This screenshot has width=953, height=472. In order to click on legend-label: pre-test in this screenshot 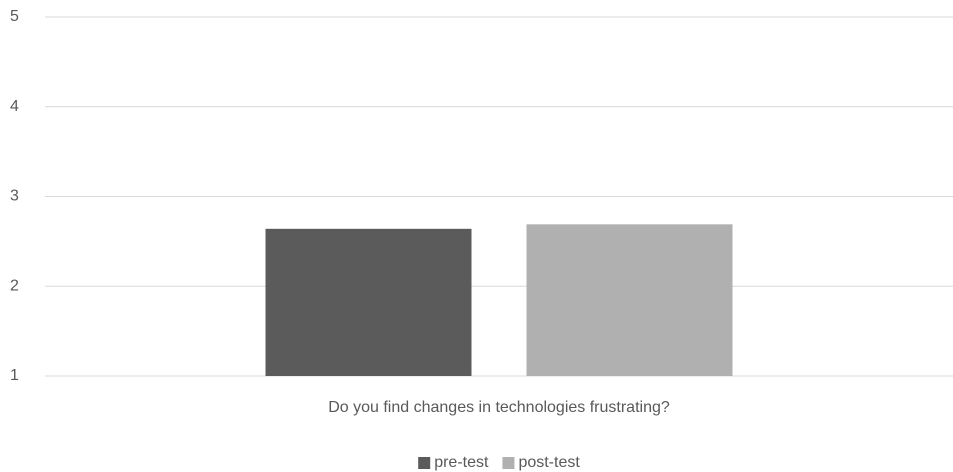, I will do `click(461, 462)`.